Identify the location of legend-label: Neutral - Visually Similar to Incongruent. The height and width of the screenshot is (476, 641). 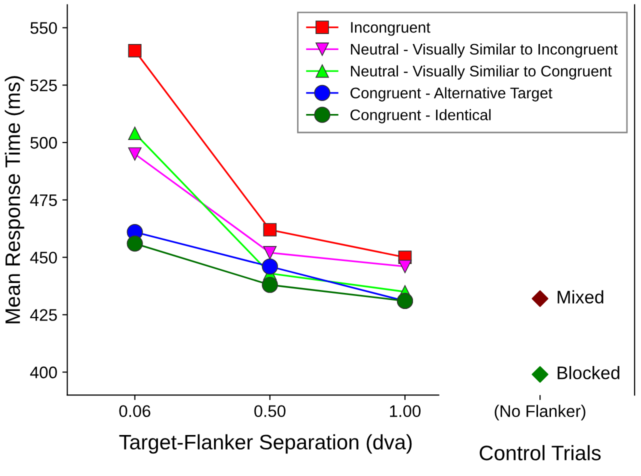
(484, 50).